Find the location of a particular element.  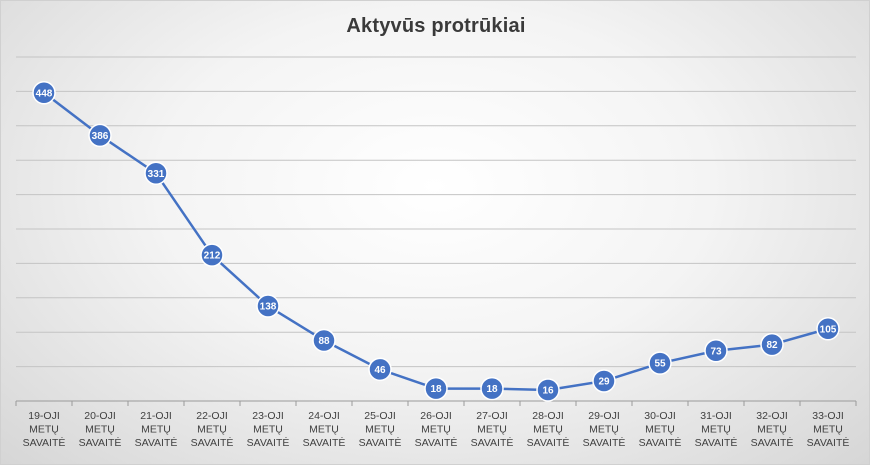

chart-title: Aktyvūs protrūkiai is located at coordinates (436, 26).